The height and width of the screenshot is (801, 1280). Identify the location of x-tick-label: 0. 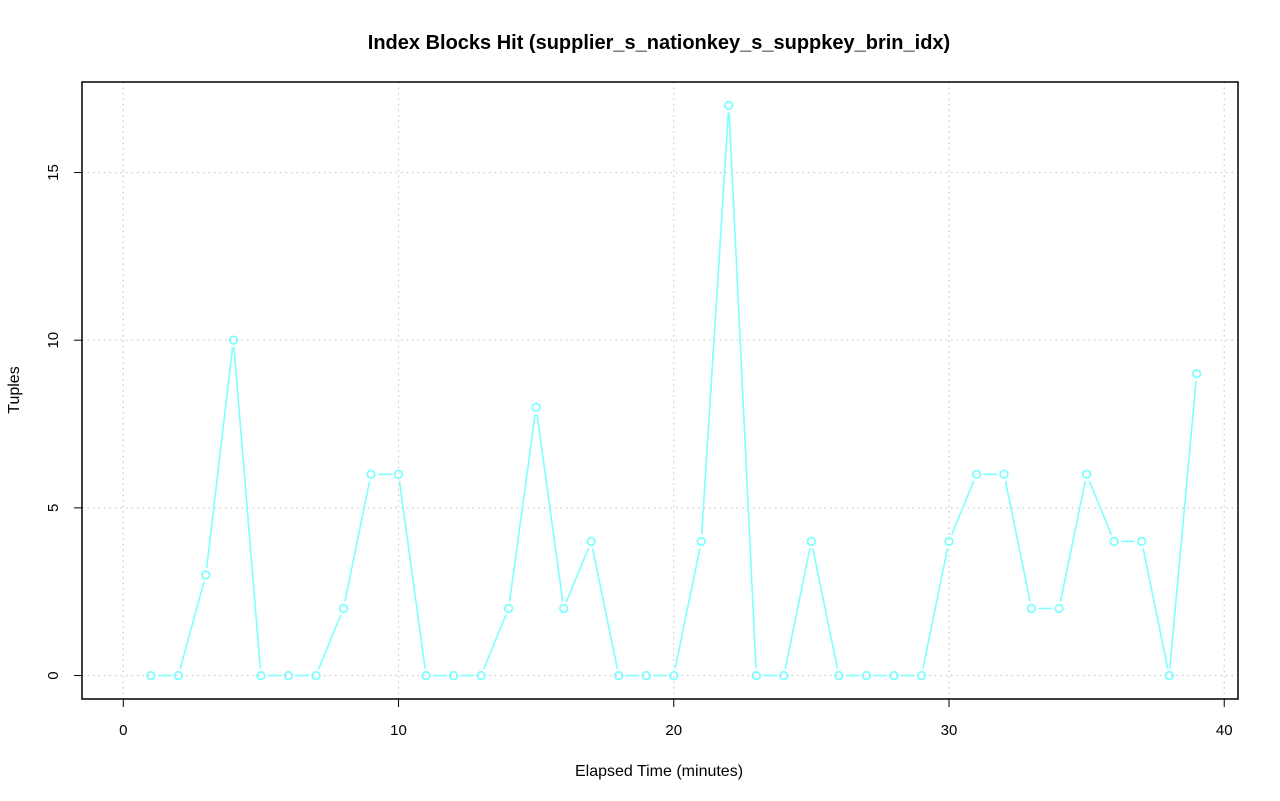
(123, 730).